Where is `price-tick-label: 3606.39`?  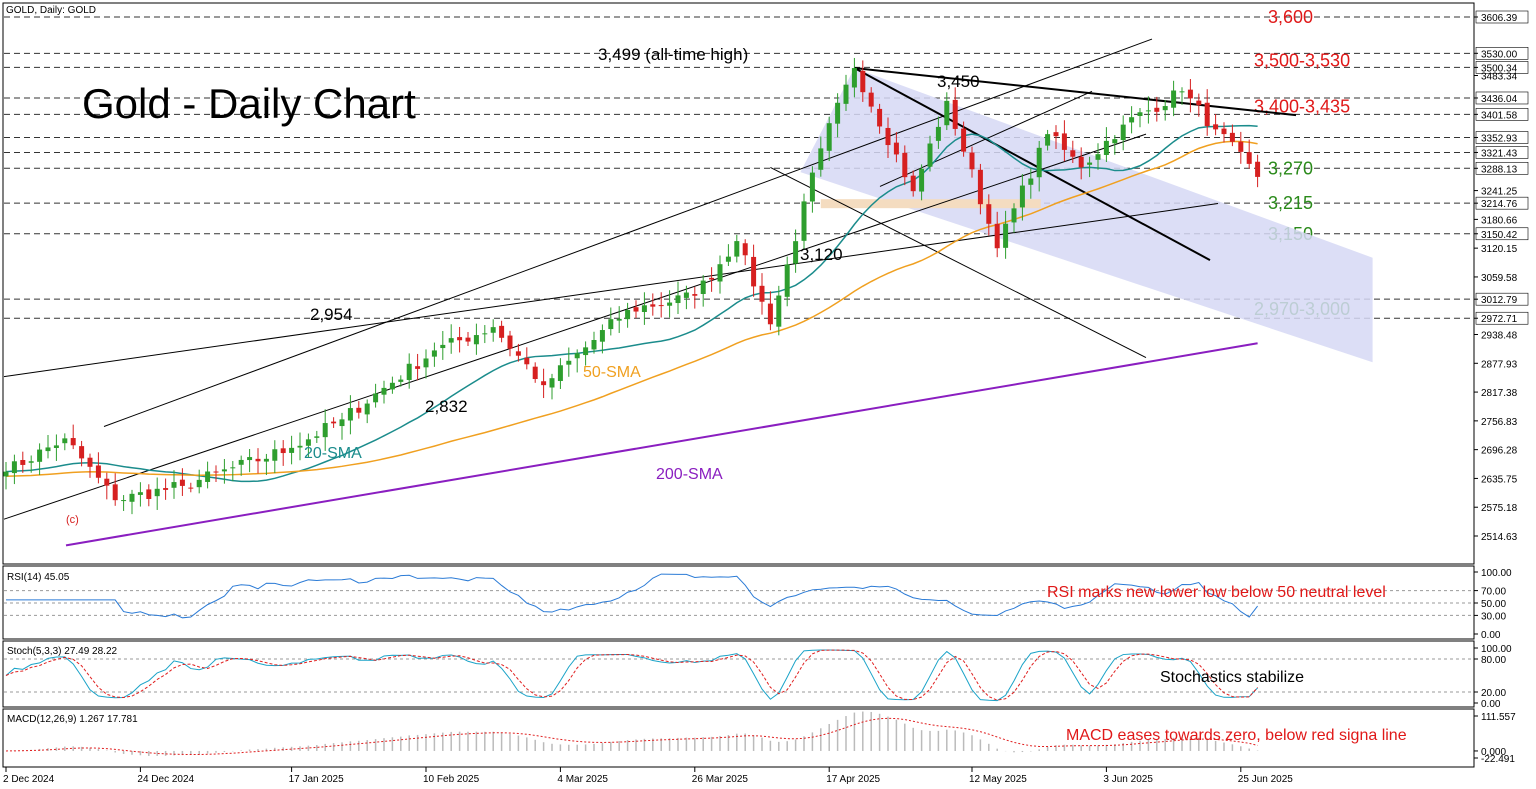
price-tick-label: 3606.39 is located at coordinates (1499, 18).